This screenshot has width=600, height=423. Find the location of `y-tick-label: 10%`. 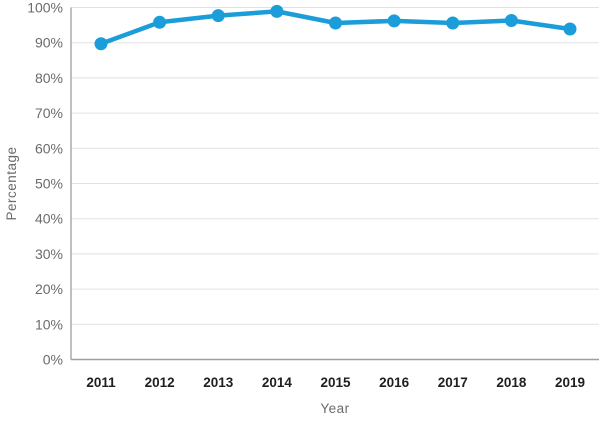

y-tick-label: 10% is located at coordinates (49, 324).